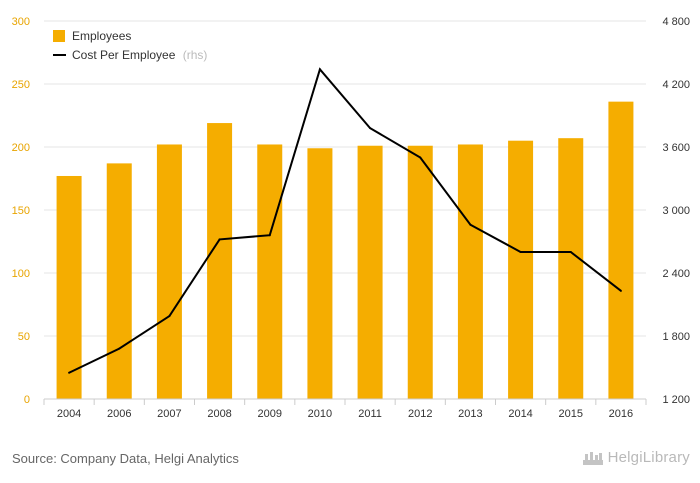 Image resolution: width=700 pixels, height=483 pixels. Describe the element at coordinates (169, 414) in the screenshot. I see `x-tick-label: 2007` at that location.